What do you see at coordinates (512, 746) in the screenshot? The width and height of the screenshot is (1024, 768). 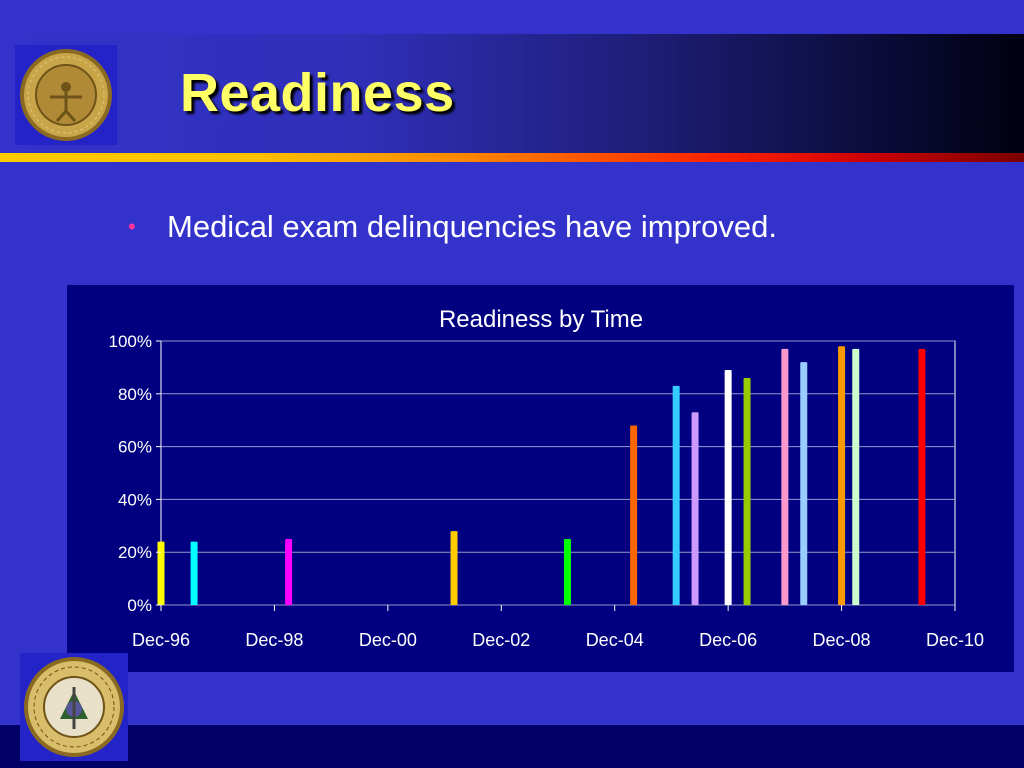 I see `bottom-band` at bounding box center [512, 746].